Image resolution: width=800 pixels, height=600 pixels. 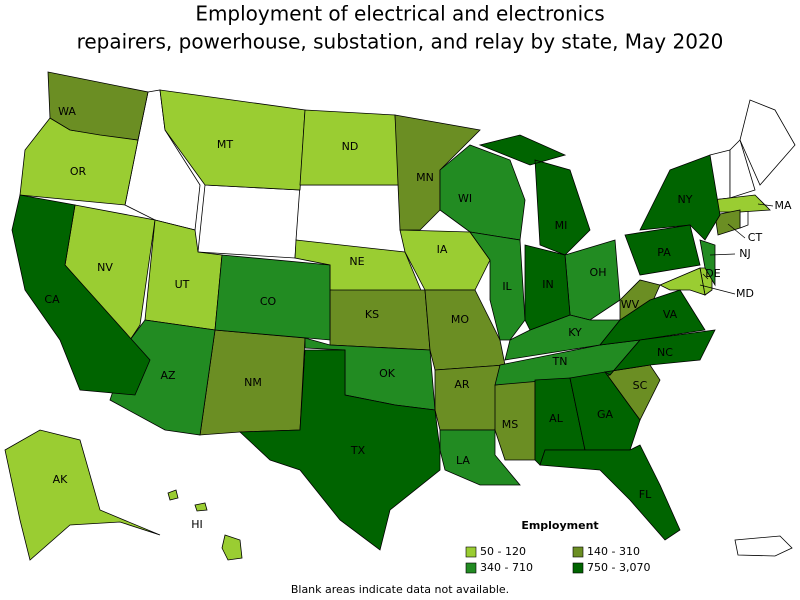 What do you see at coordinates (645, 494) in the screenshot?
I see `state-label: FL` at bounding box center [645, 494].